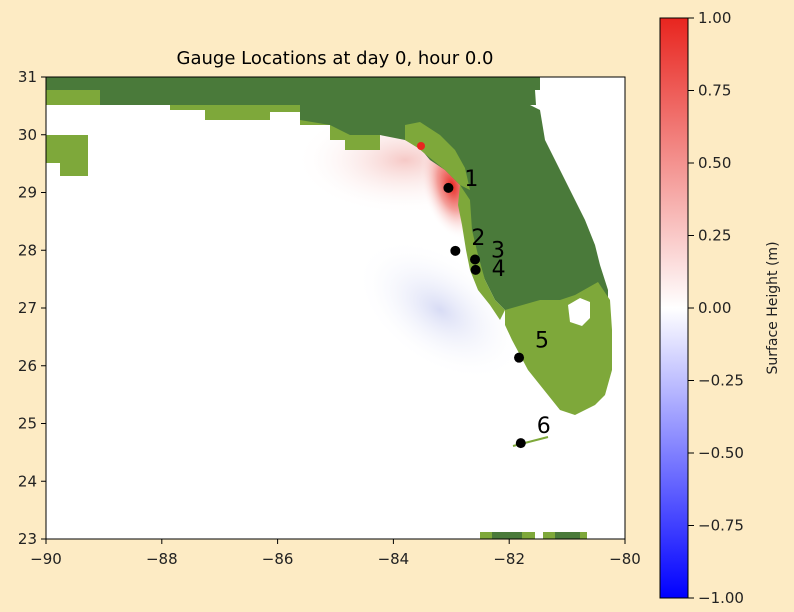  Describe the element at coordinates (335, 58) in the screenshot. I see `chart-title: Gauge Locations at day 0, hour 0.0` at that location.